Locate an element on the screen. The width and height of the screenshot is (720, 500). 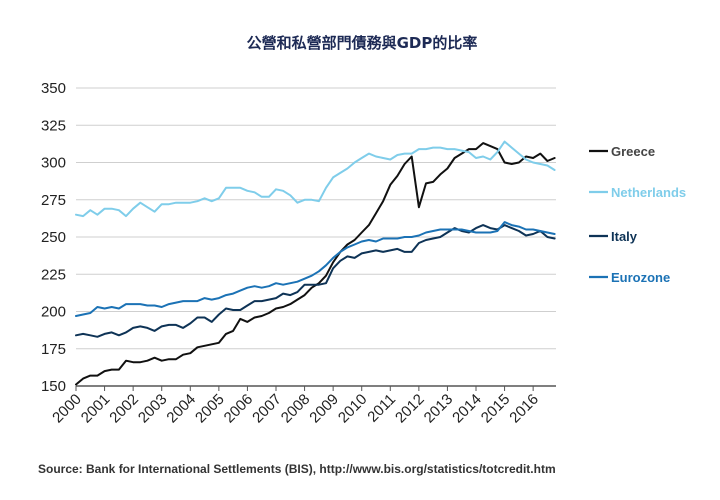
x-tick-label: 2012 is located at coordinates (410, 409).